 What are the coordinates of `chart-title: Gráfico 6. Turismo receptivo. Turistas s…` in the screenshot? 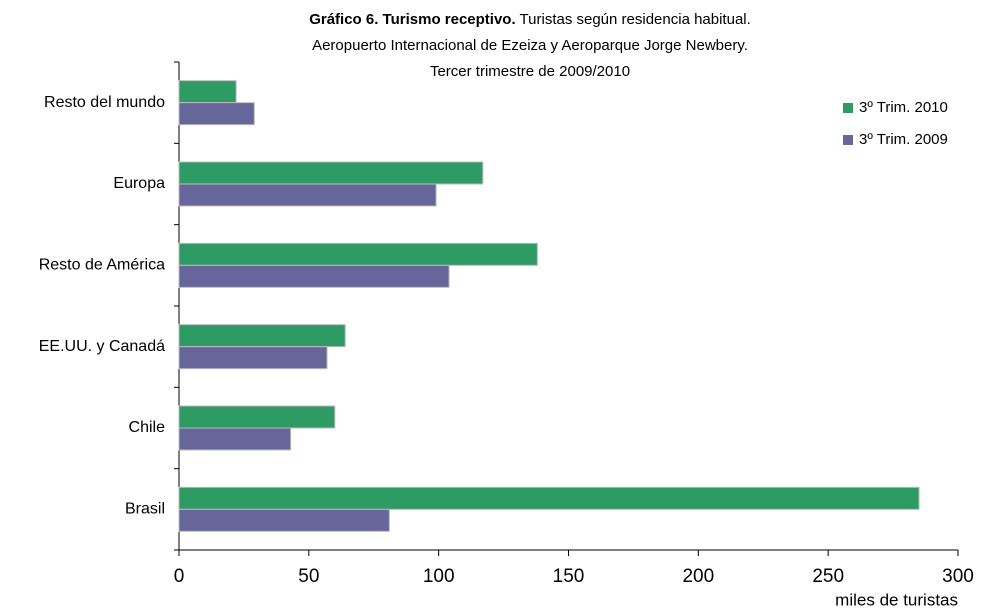 It's located at (530, 19).